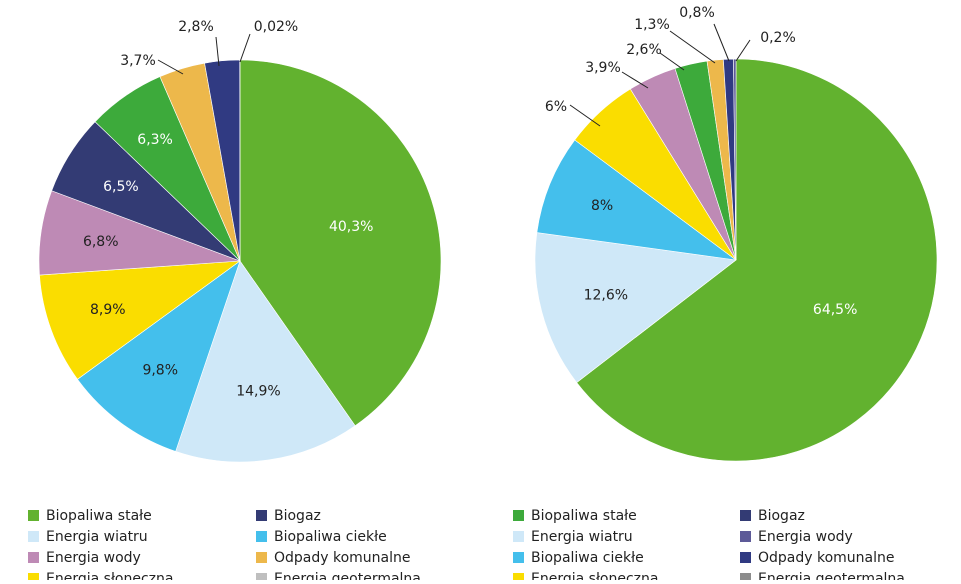 This screenshot has width=961, height=584. Describe the element at coordinates (258, 391) in the screenshot. I see `pie0-label-1: 14,9%` at that location.